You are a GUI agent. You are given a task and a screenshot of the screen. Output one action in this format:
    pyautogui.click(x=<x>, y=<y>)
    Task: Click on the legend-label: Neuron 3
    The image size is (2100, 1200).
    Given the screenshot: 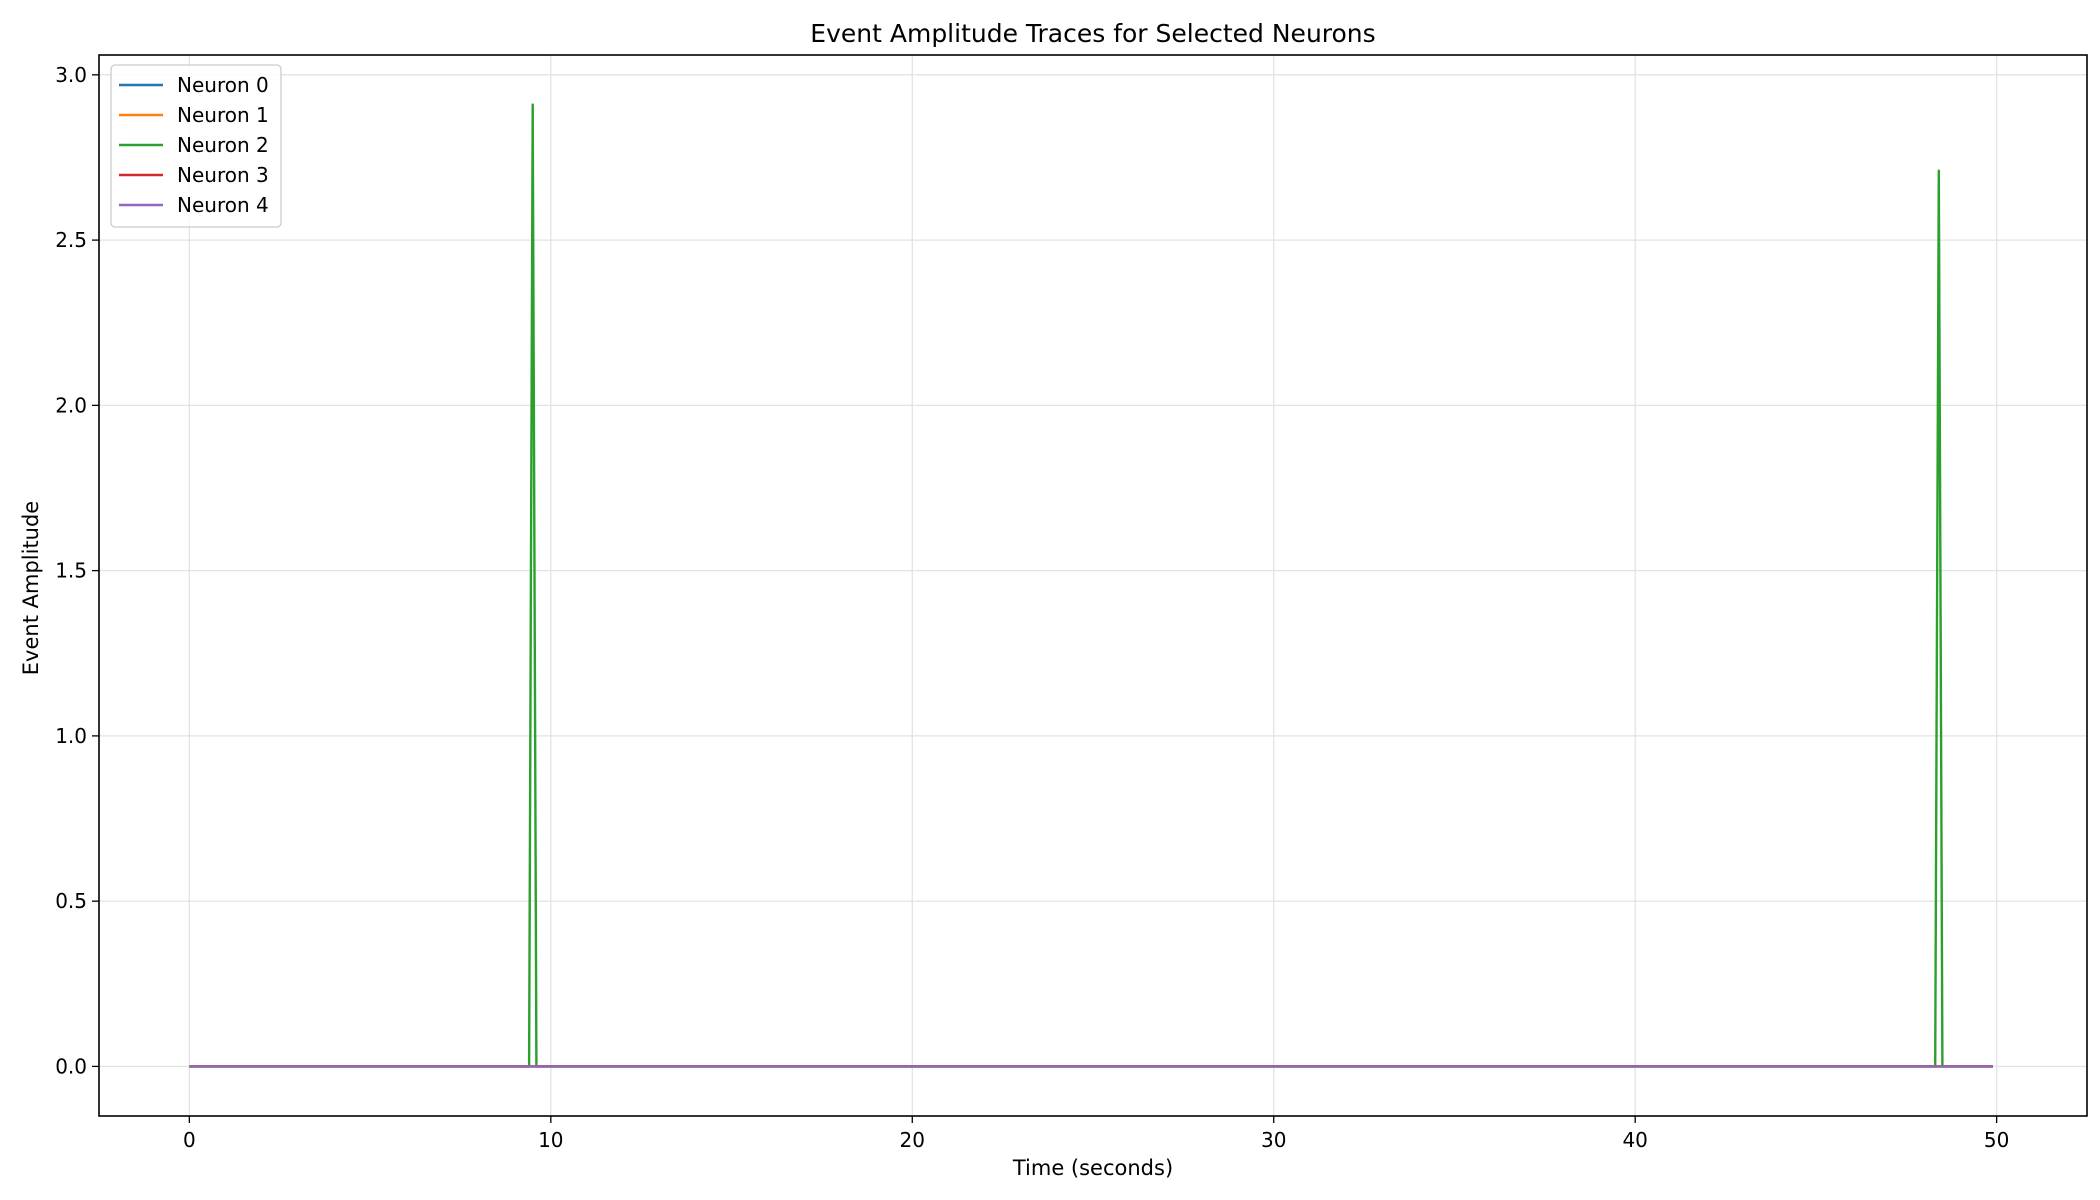 What is the action you would take?
    pyautogui.click(x=223, y=175)
    